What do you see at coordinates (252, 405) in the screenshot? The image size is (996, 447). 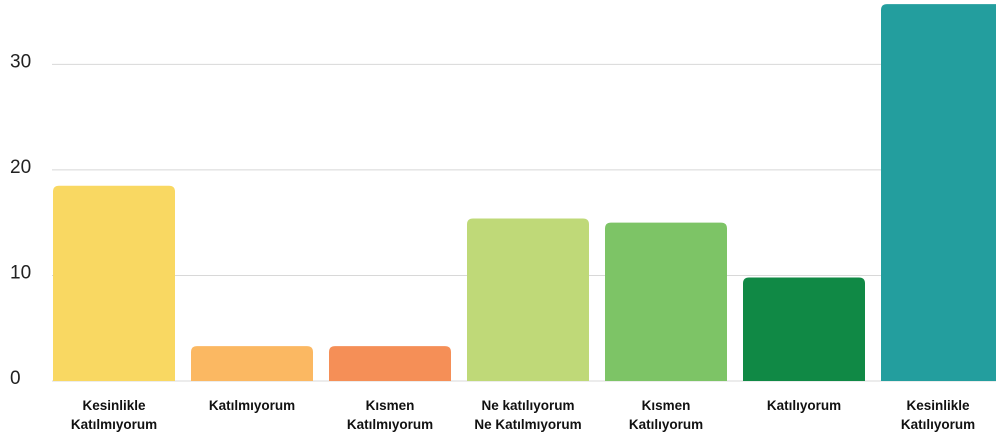 I see `x-tick-label: Katılmıyorum` at bounding box center [252, 405].